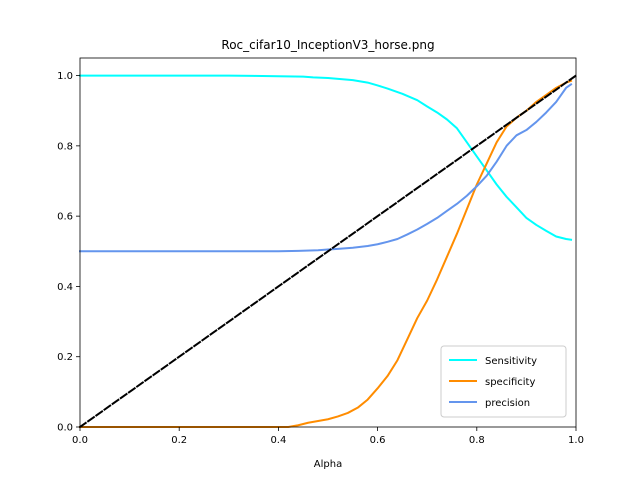 This screenshot has width=640, height=480. Describe the element at coordinates (65, 428) in the screenshot. I see `y-tick-label: 0.0` at that location.